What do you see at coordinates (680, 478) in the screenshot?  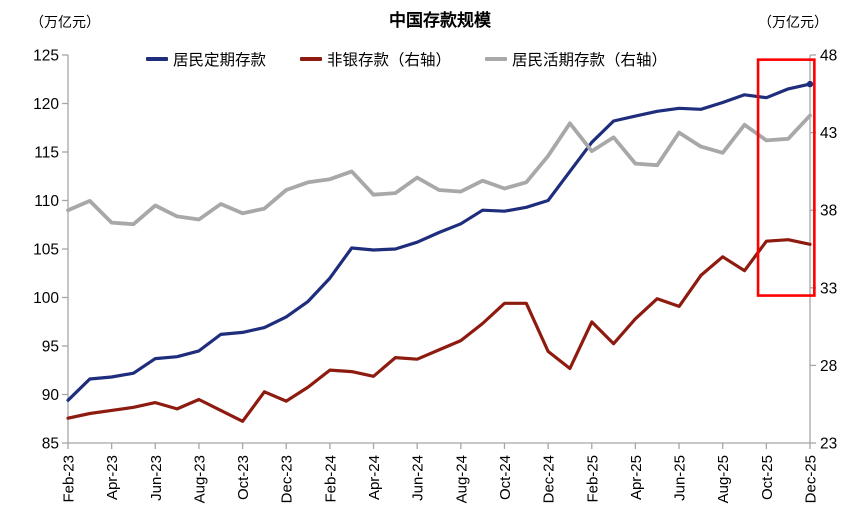 I see `x-axis-tick-label: Jun-25` at bounding box center [680, 478].